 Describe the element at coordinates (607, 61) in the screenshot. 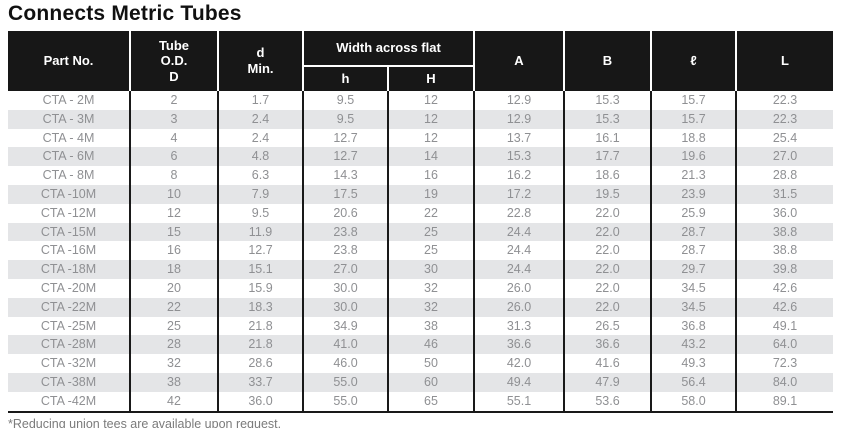

I see `col-header-b: B` at that location.